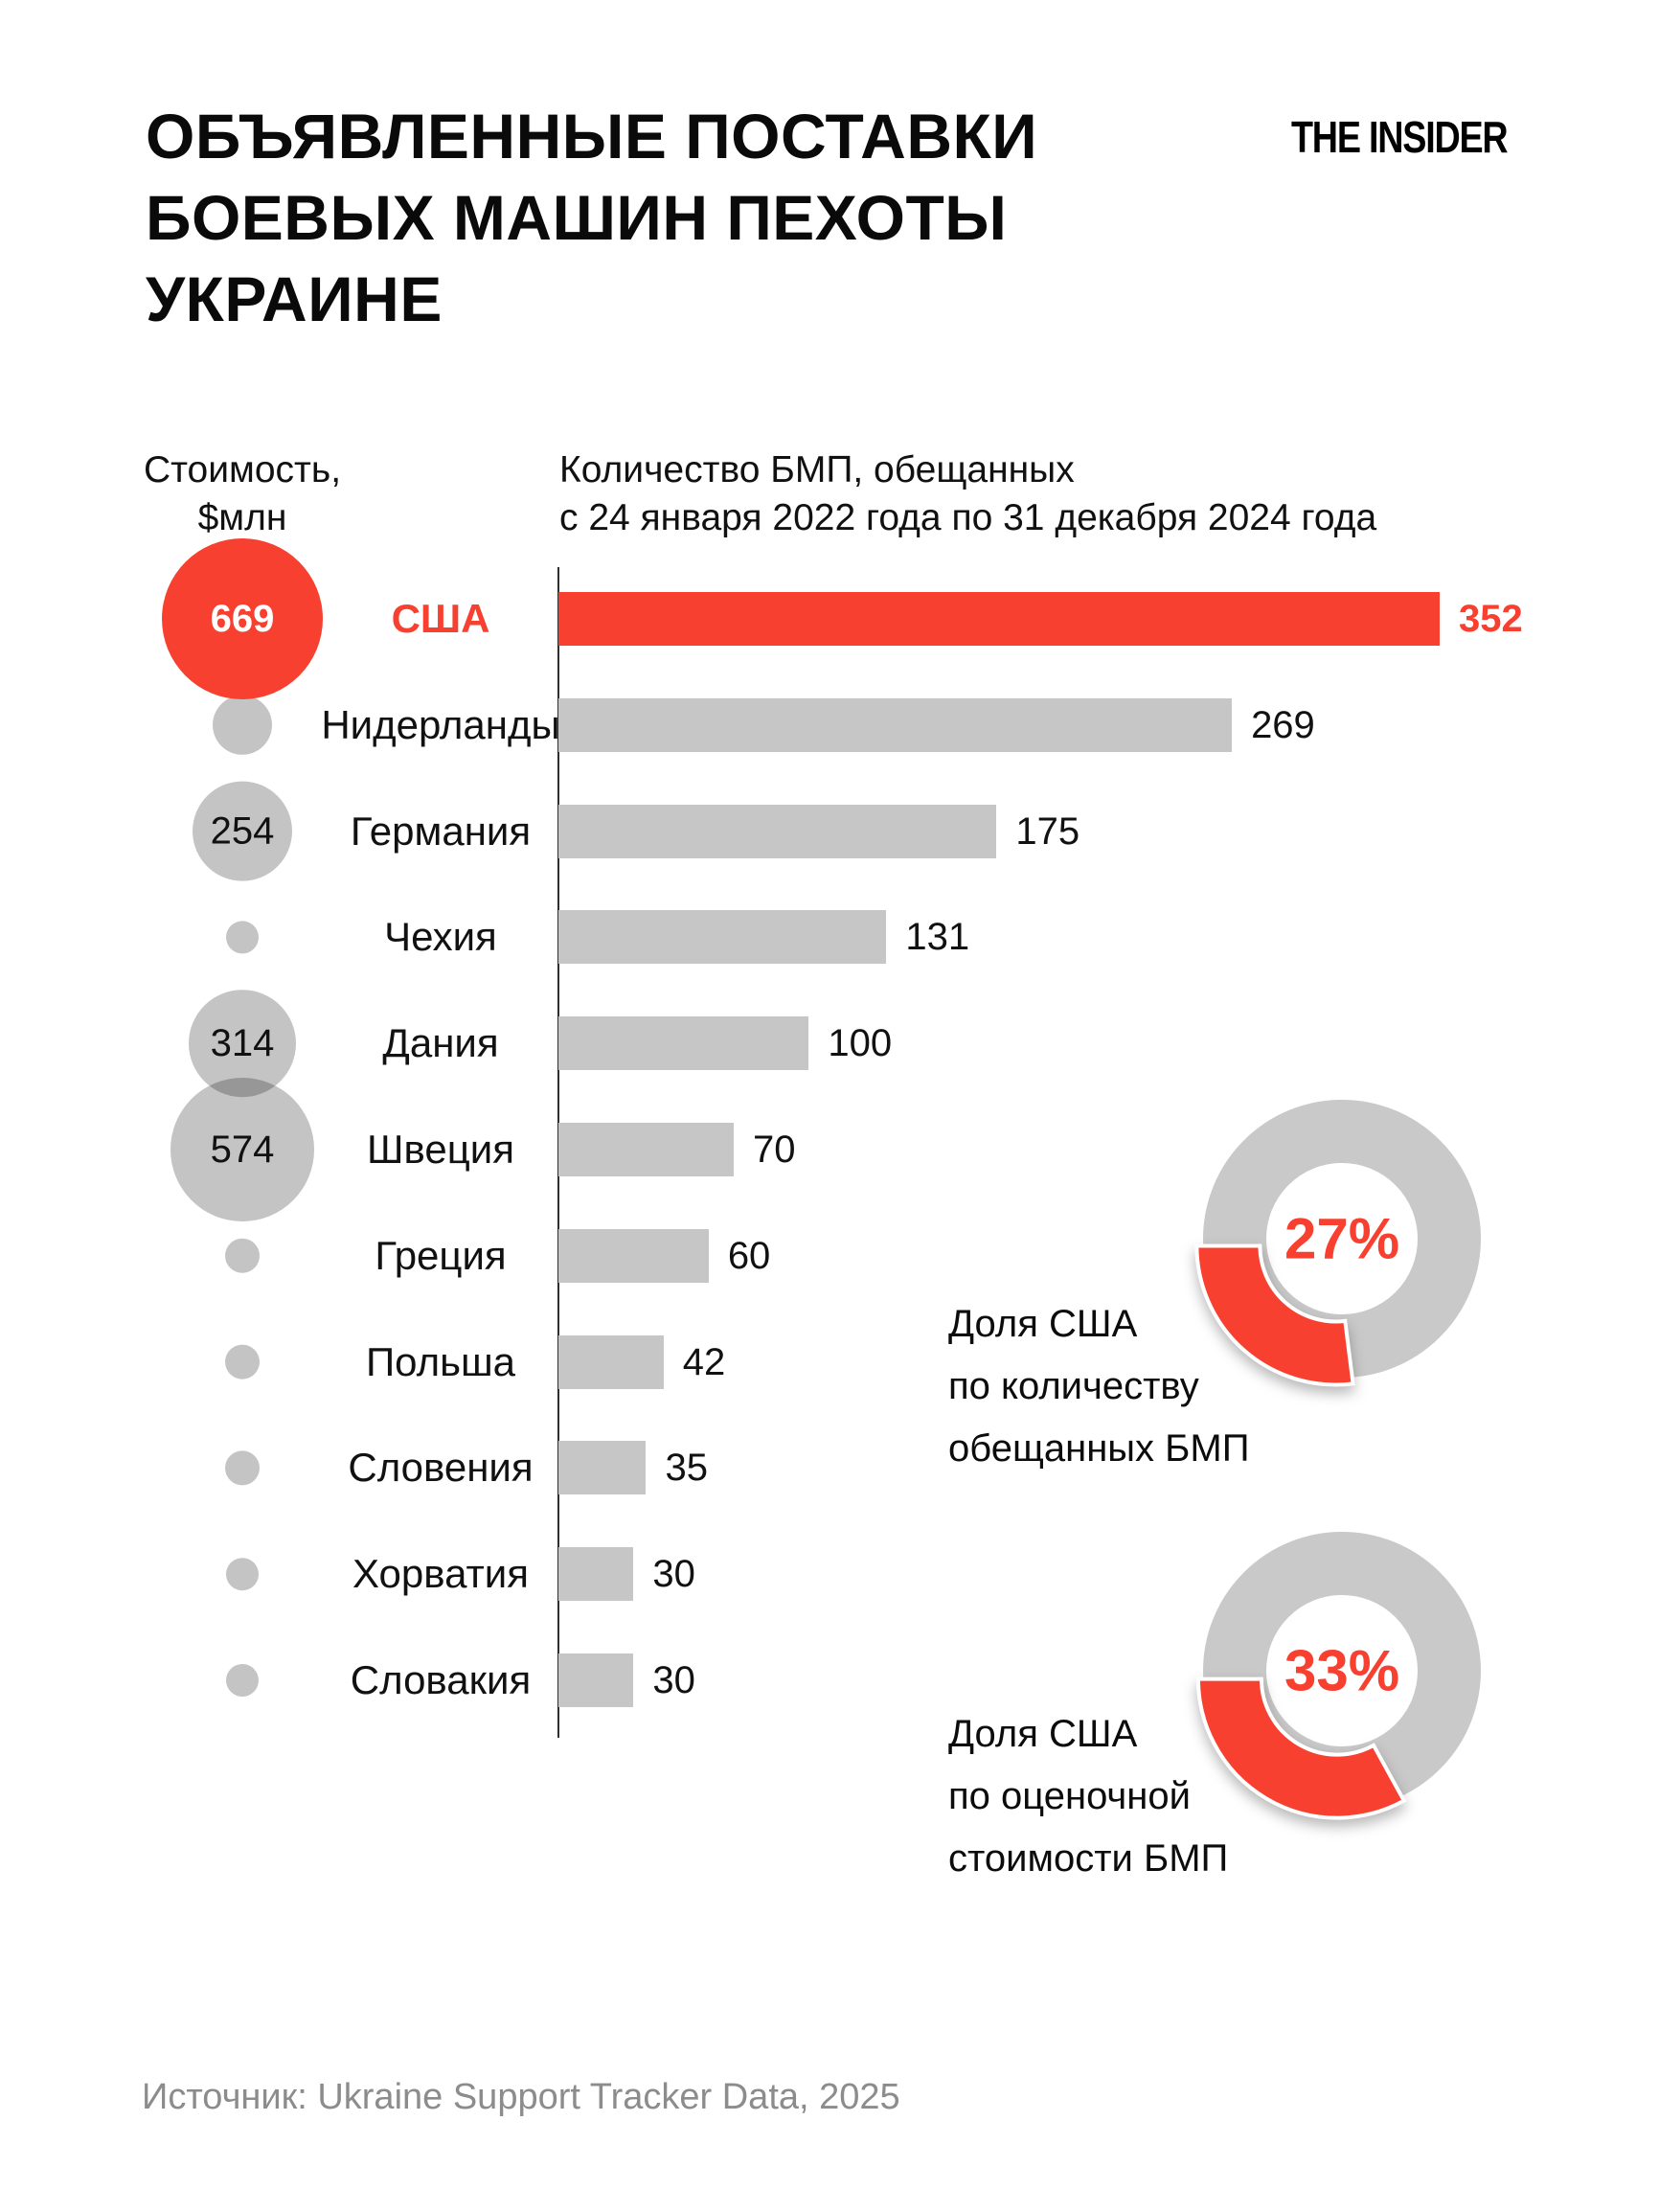 The image size is (1659, 2212). What do you see at coordinates (1088, 1796) in the screenshot?
I see `donut-caption-cost-share: Доля США по оценочной стоимости БМП` at bounding box center [1088, 1796].